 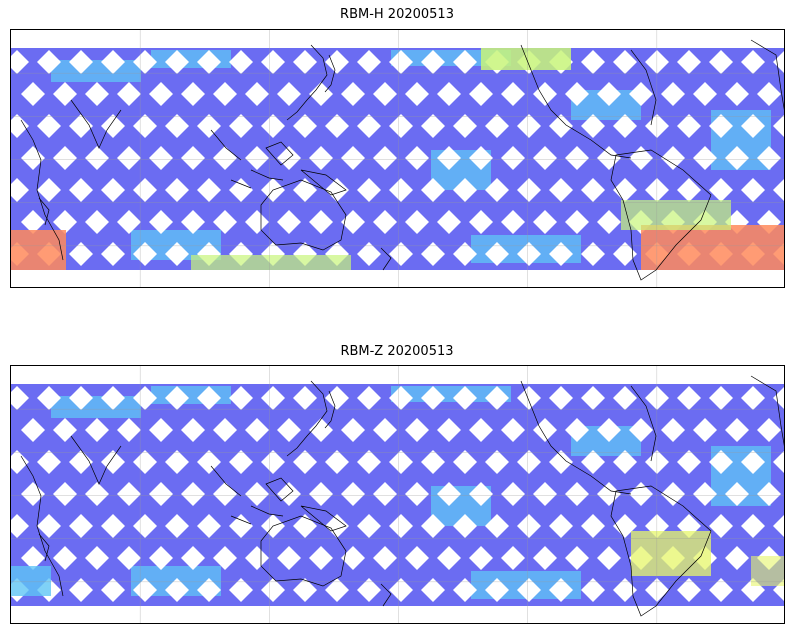 I want to click on warm-region, so click(x=676, y=215).